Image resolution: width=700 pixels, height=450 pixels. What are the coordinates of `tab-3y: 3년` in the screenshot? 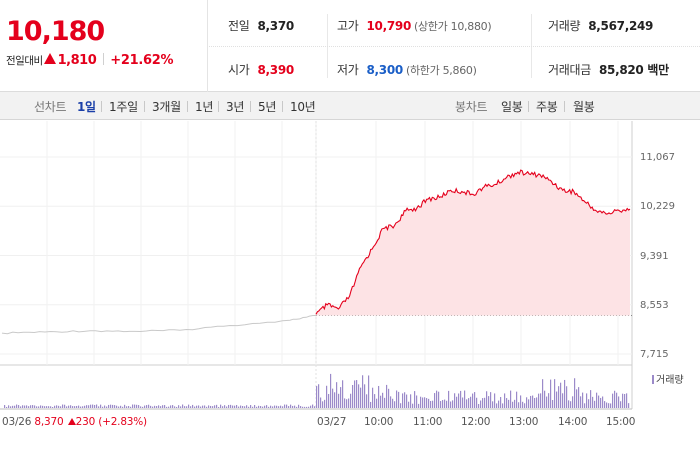 It's located at (235, 107).